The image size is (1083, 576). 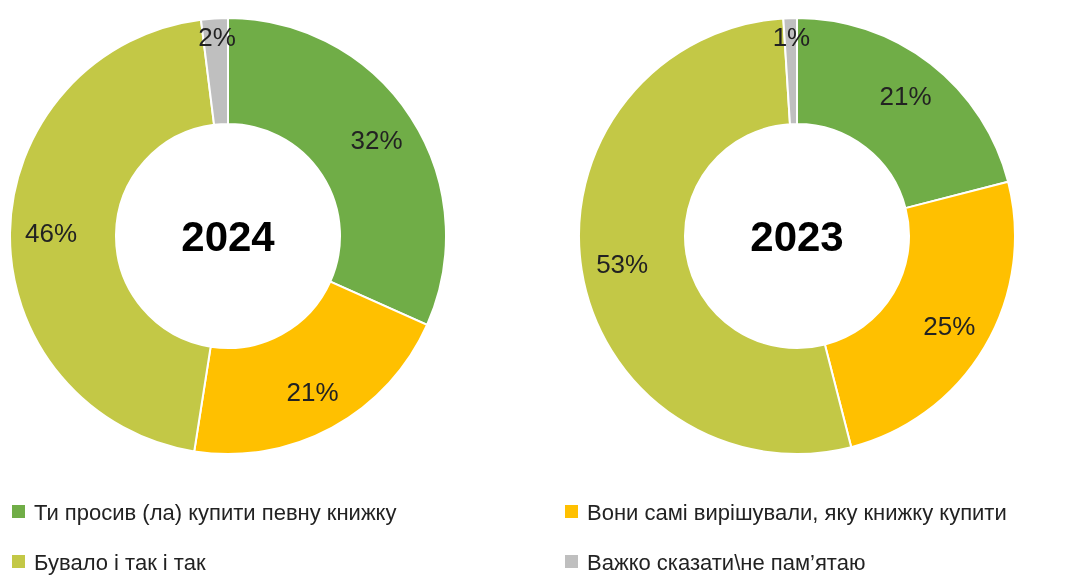 I want to click on data-label: 53%, so click(x=622, y=263).